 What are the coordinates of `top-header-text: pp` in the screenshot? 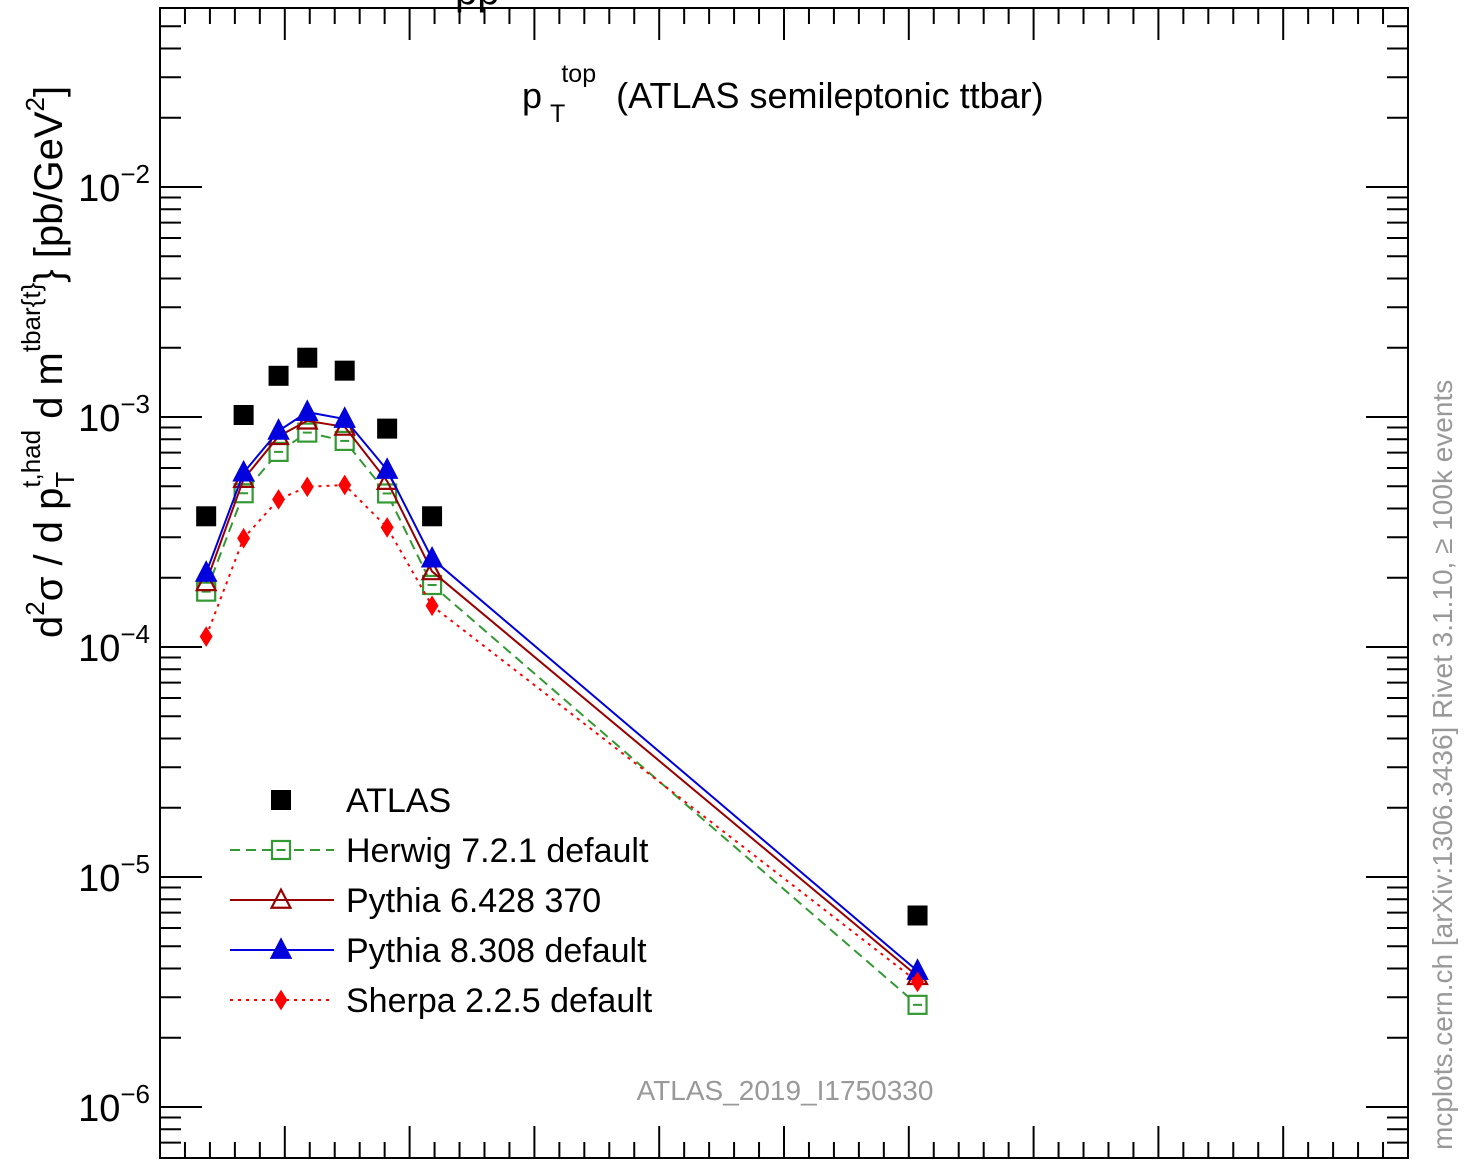 It's located at (477, 6).